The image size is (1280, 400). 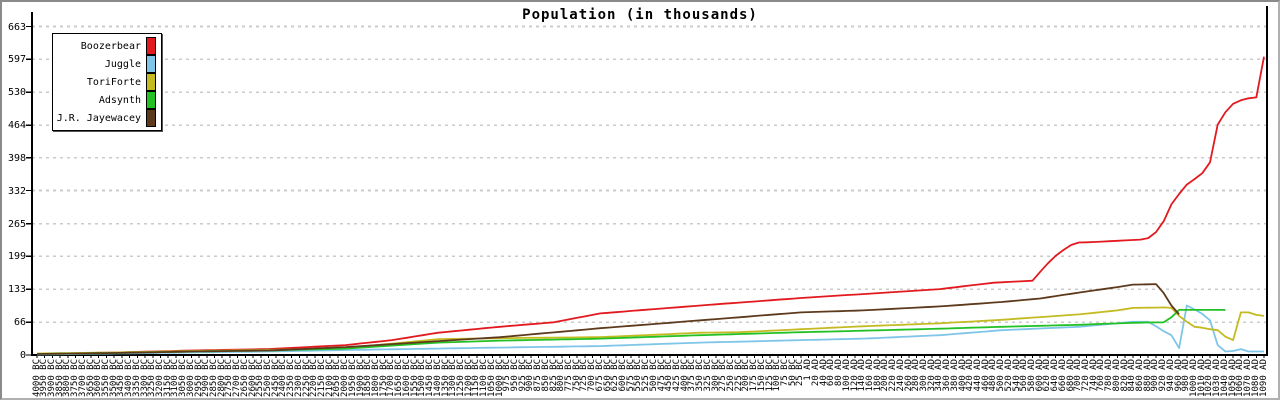 What do you see at coordinates (110, 46) in the screenshot?
I see `legend-label: Boozerbear` at bounding box center [110, 46].